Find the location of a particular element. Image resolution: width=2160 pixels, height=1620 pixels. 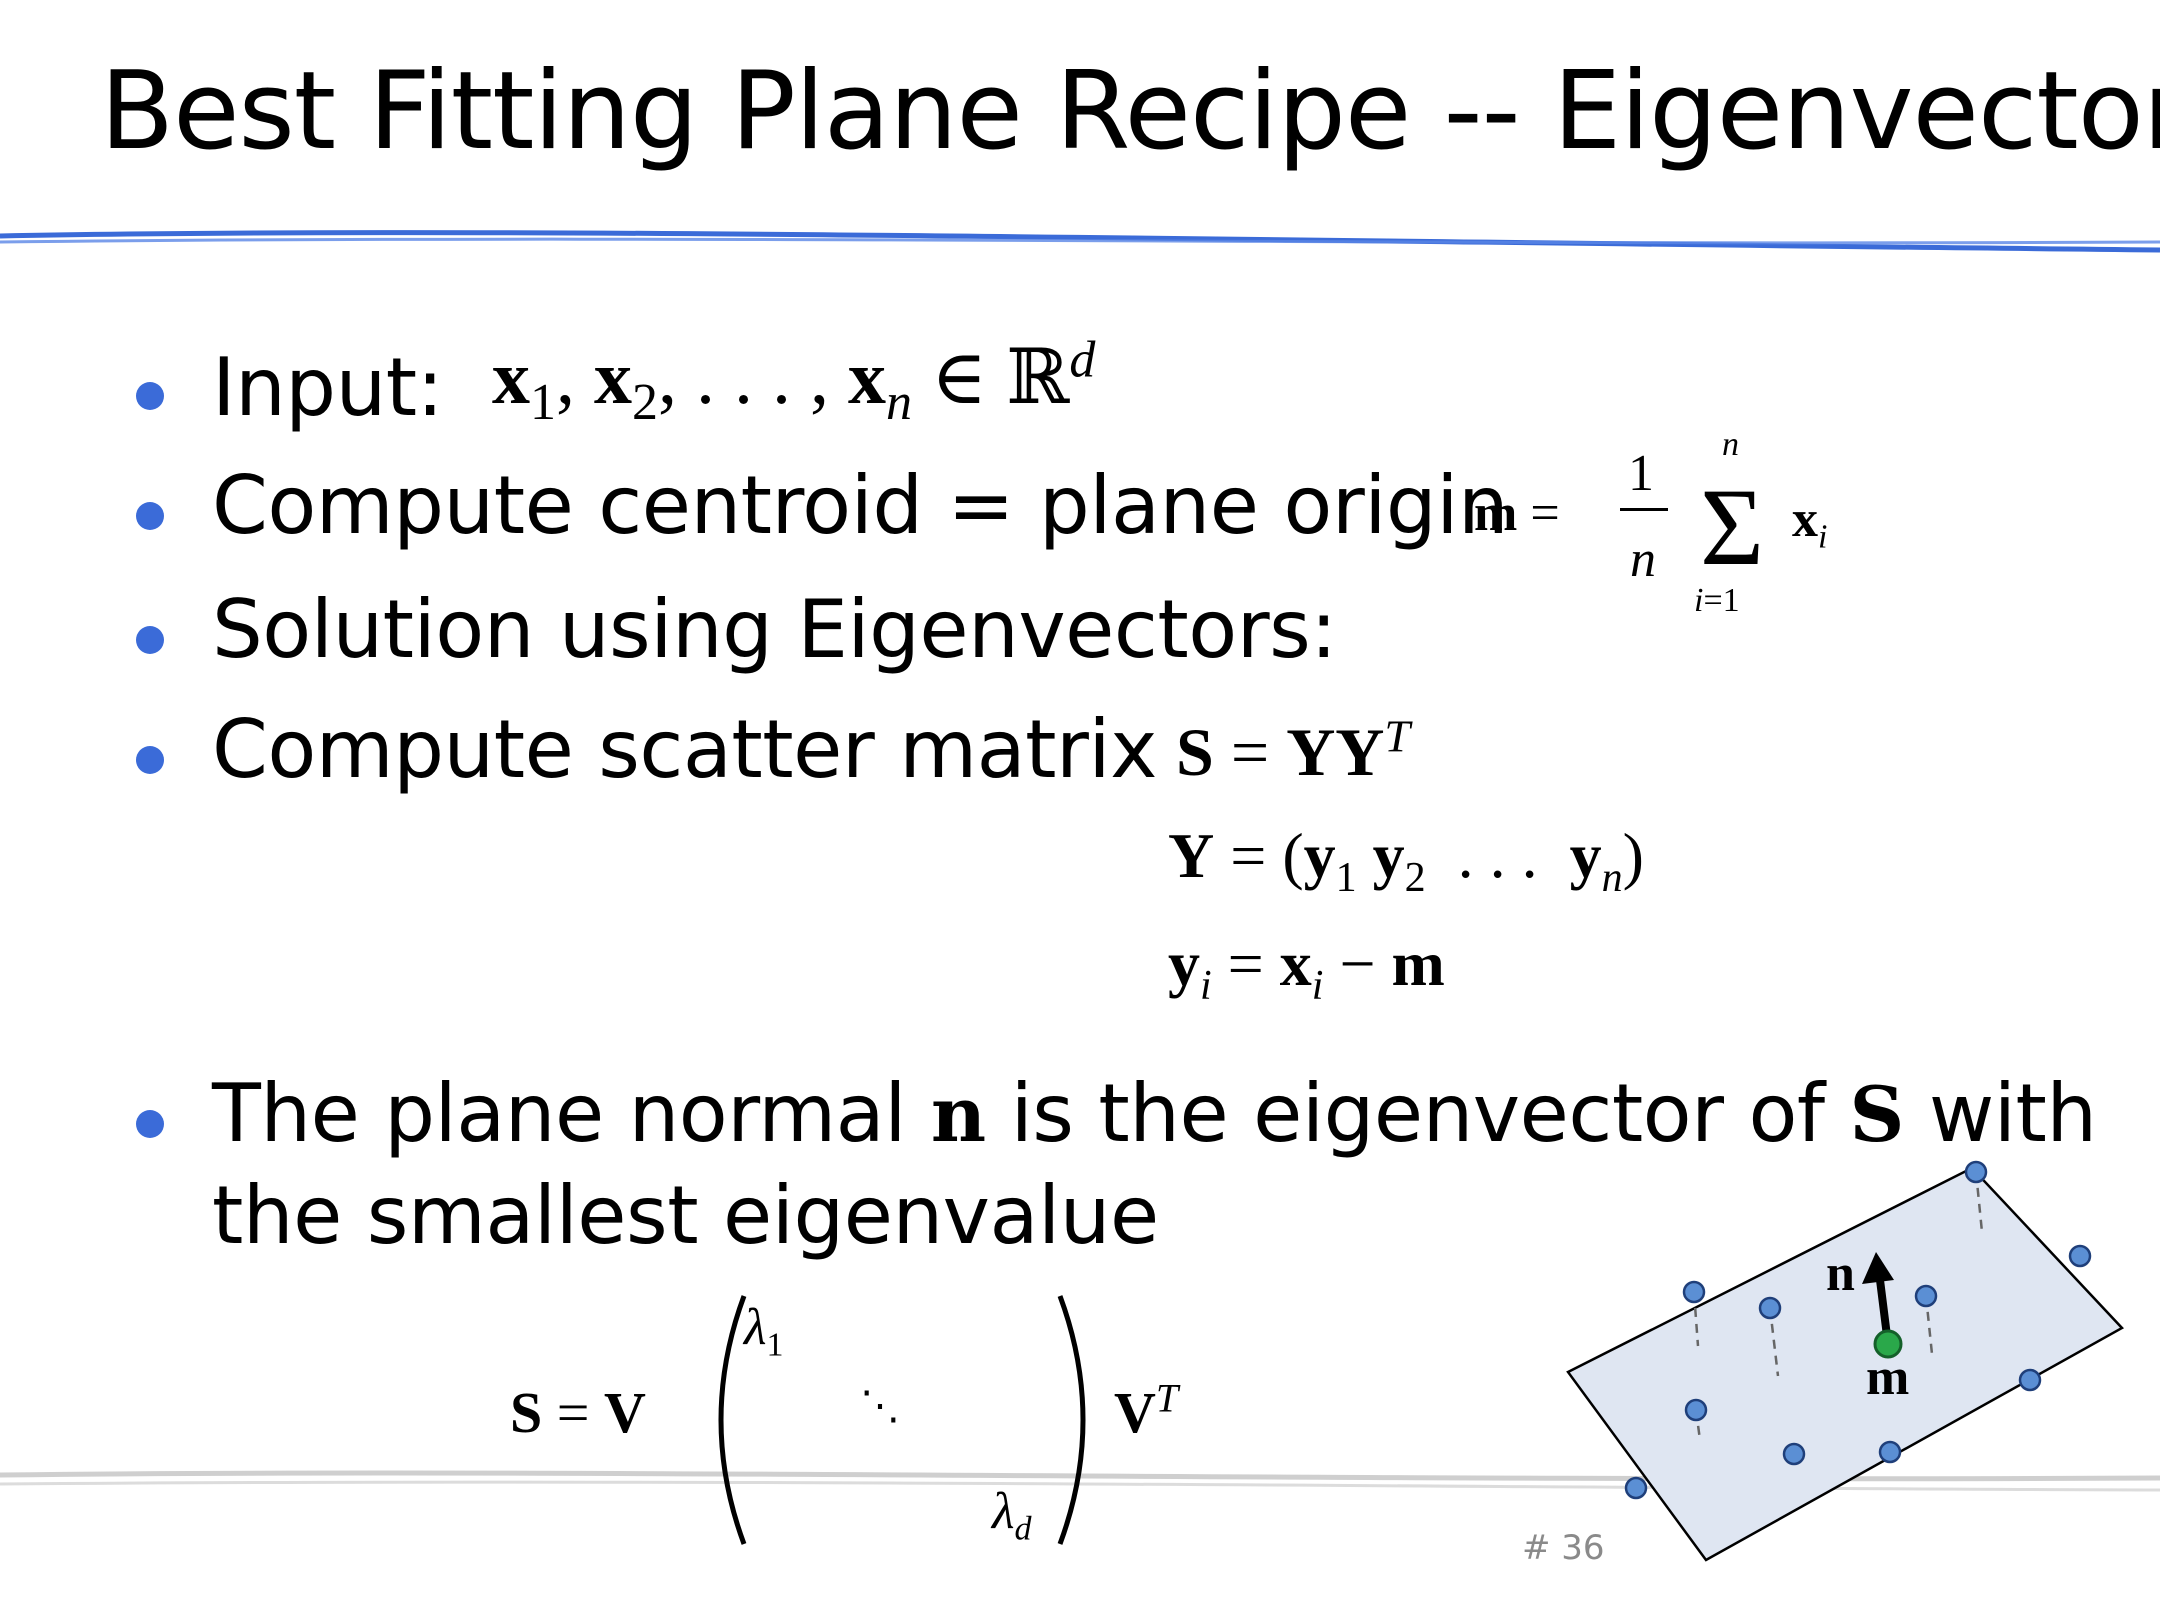

bullet-solution-label: Solution using Eigenvectors: is located at coordinates (774, 629).